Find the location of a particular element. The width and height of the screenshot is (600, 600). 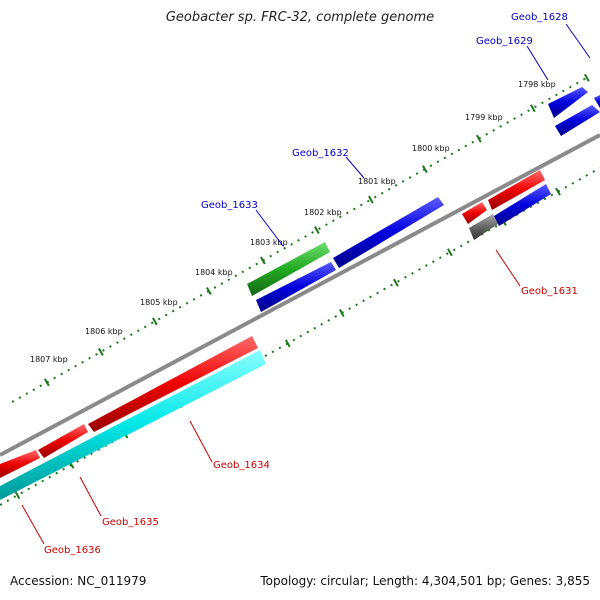

tick-label-1806: 1806 kbp is located at coordinates (104, 331).